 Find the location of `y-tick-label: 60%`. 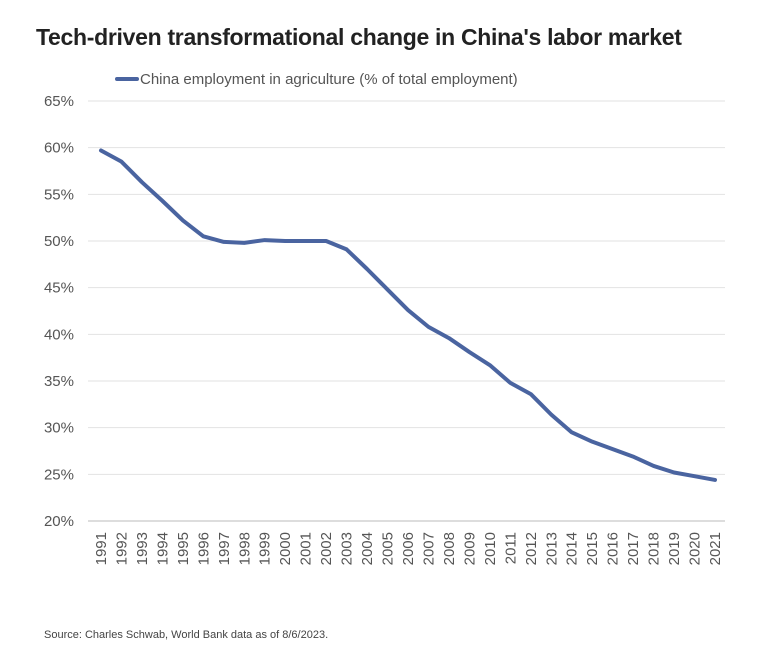

y-tick-label: 60% is located at coordinates (59, 148).